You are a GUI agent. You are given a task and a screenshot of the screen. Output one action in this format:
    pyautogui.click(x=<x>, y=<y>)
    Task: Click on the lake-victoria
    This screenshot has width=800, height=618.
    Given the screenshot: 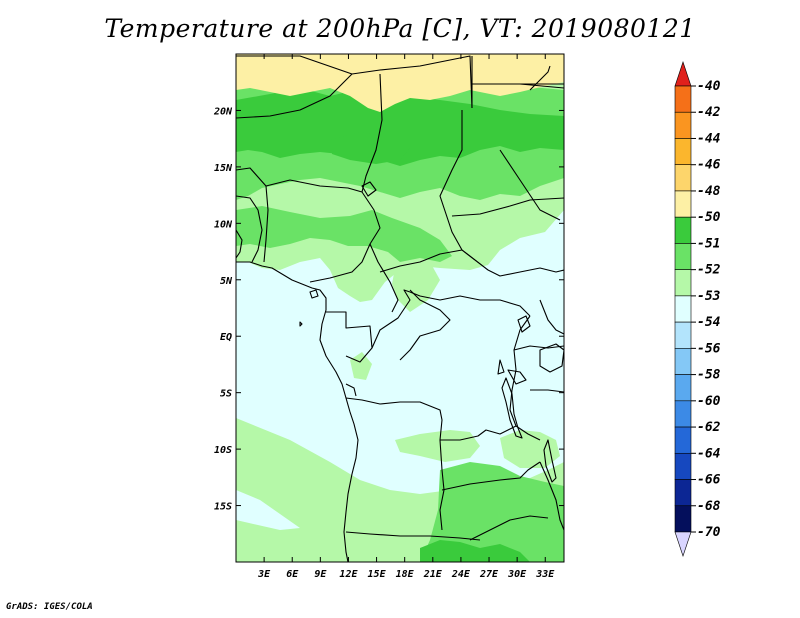 What is the action you would take?
    pyautogui.click(x=551, y=358)
    